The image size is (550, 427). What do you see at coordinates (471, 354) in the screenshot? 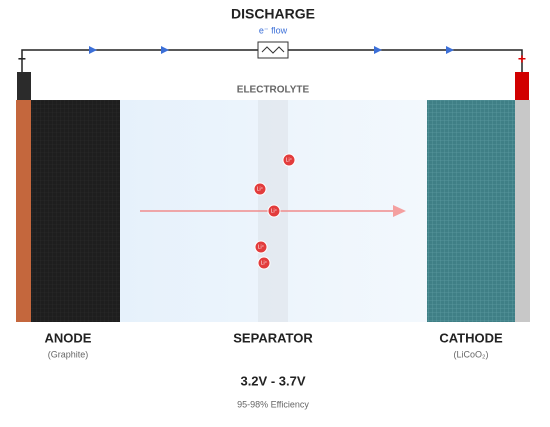
I see `component-material: (LiCoO₂)` at bounding box center [471, 354].